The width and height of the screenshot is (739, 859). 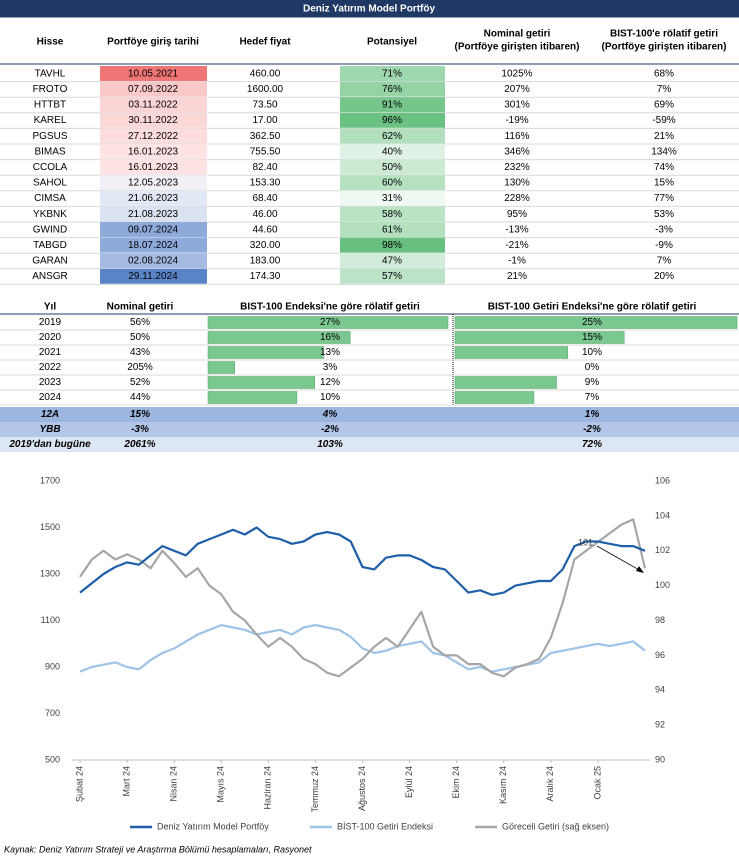 I want to click on y-tick-label: 700, so click(x=52, y=713).